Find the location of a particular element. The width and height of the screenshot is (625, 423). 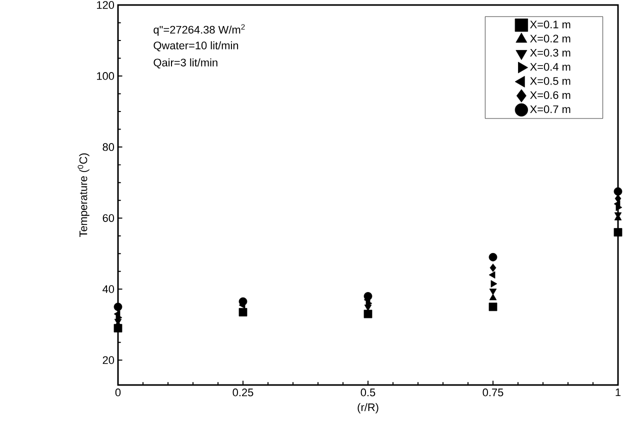

y-tick-label: 100 is located at coordinates (105, 76).